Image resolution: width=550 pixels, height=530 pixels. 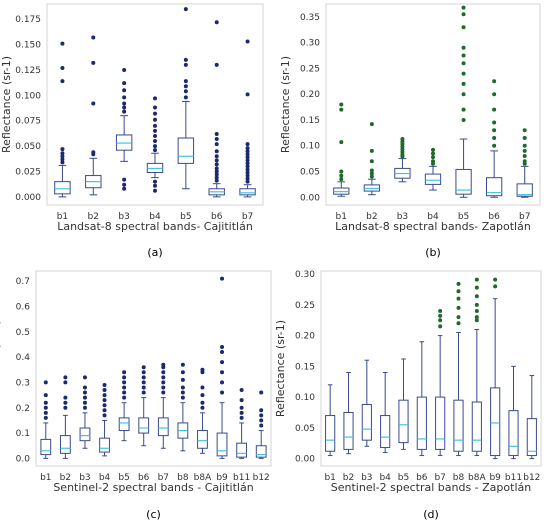 What do you see at coordinates (433, 252) in the screenshot?
I see `panel-caption: (b)` at bounding box center [433, 252].